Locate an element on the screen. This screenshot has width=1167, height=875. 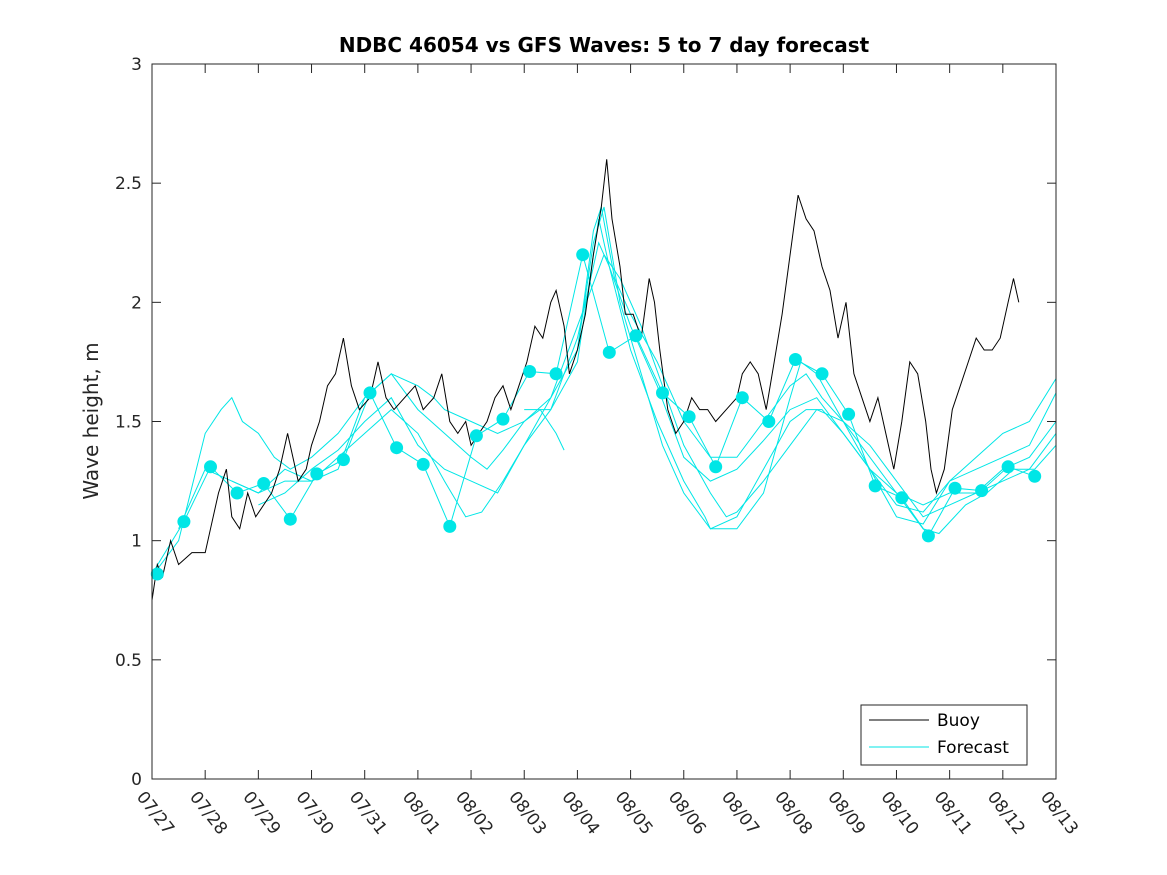
y-tick-label: 0.5 is located at coordinates (128, 661).